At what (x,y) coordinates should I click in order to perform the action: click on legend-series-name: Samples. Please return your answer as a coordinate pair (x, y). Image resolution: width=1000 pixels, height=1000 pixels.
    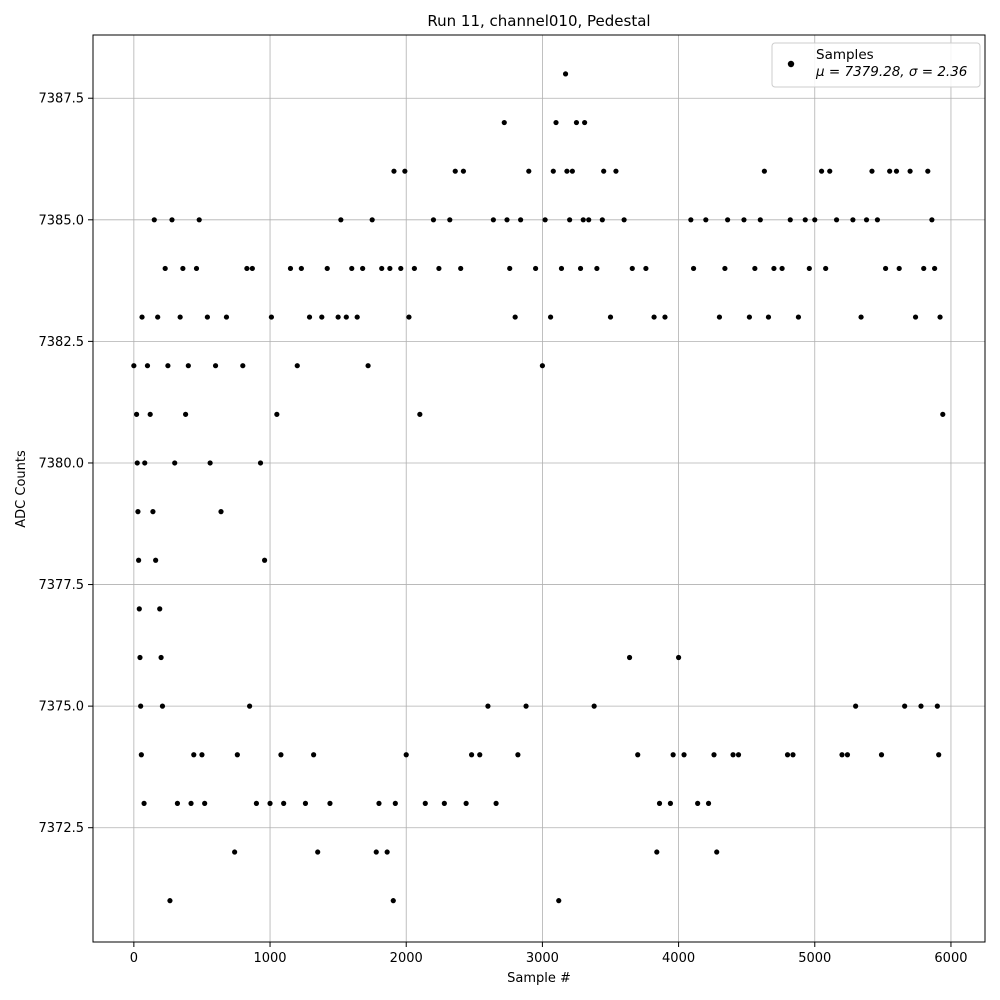
    Looking at the image, I should click on (845, 55).